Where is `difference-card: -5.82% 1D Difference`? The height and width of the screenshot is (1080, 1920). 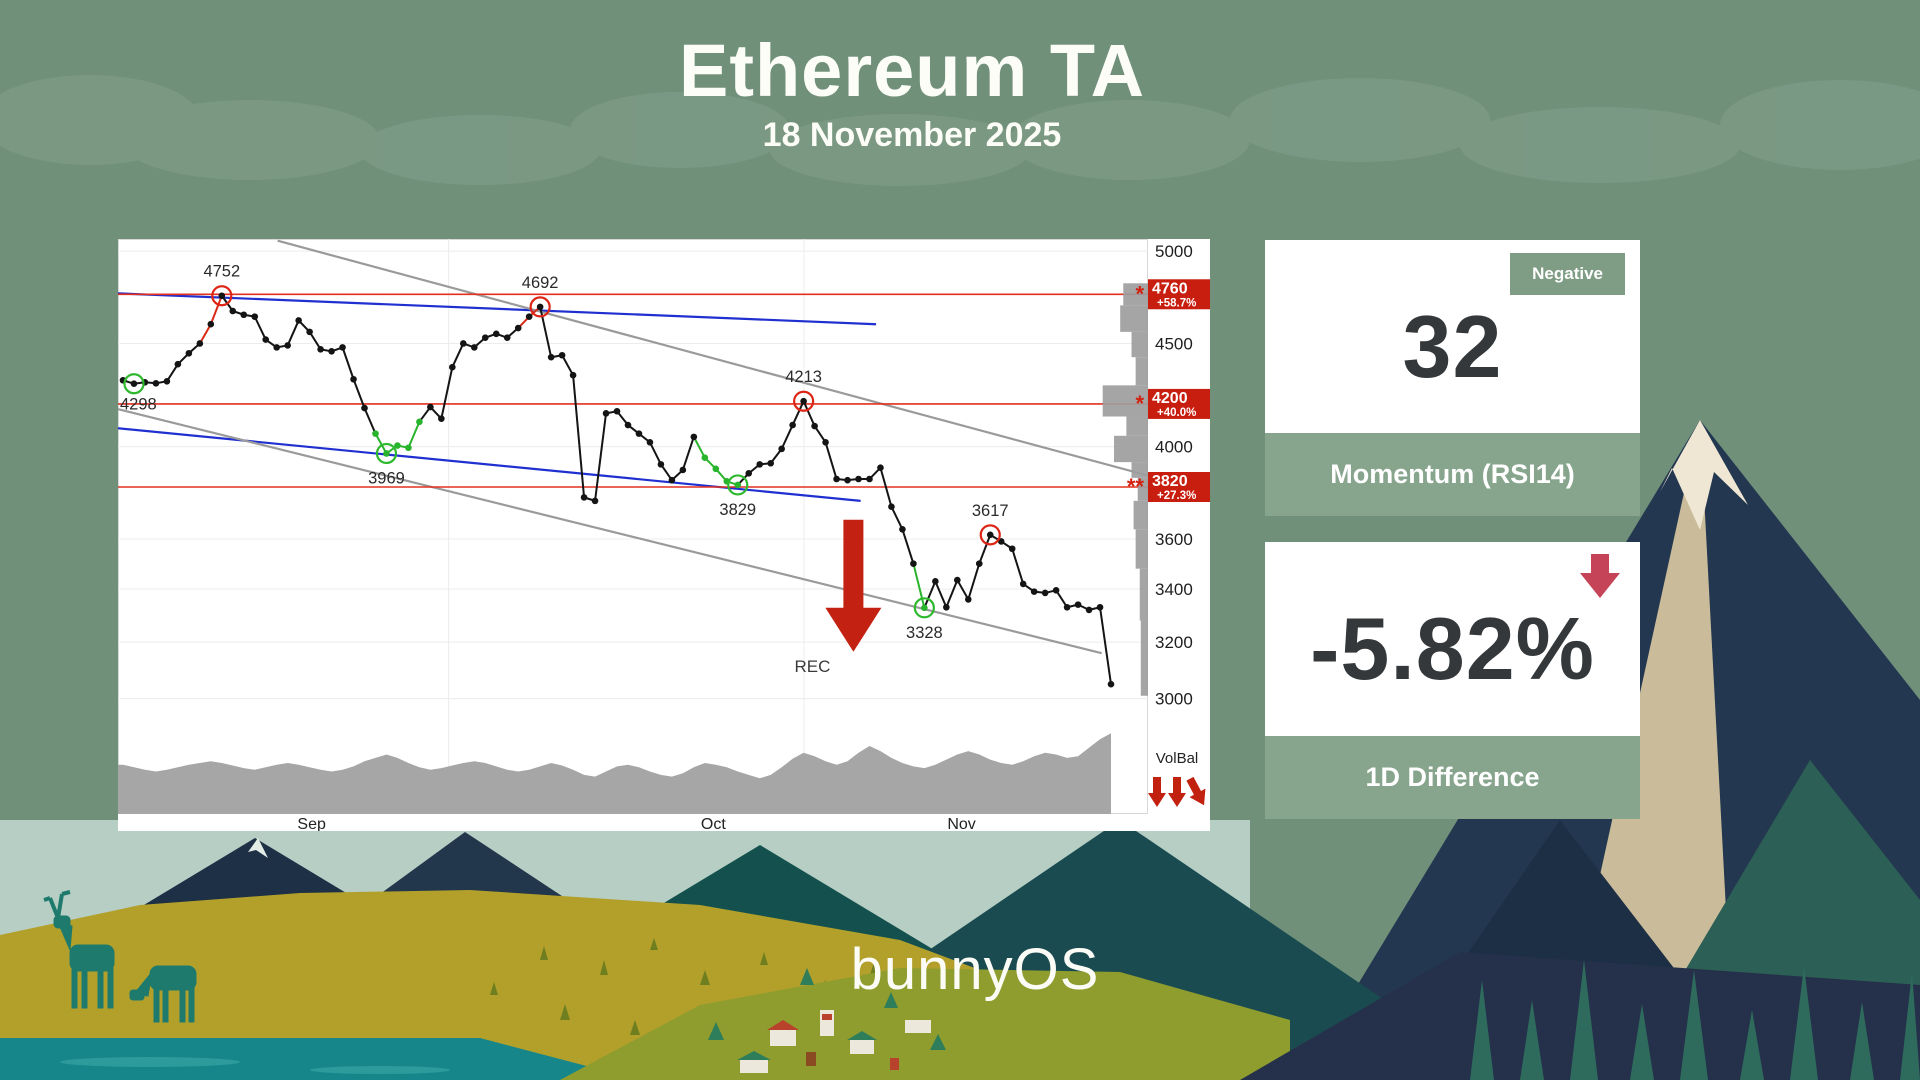 difference-card: -5.82% 1D Difference is located at coordinates (1452, 680).